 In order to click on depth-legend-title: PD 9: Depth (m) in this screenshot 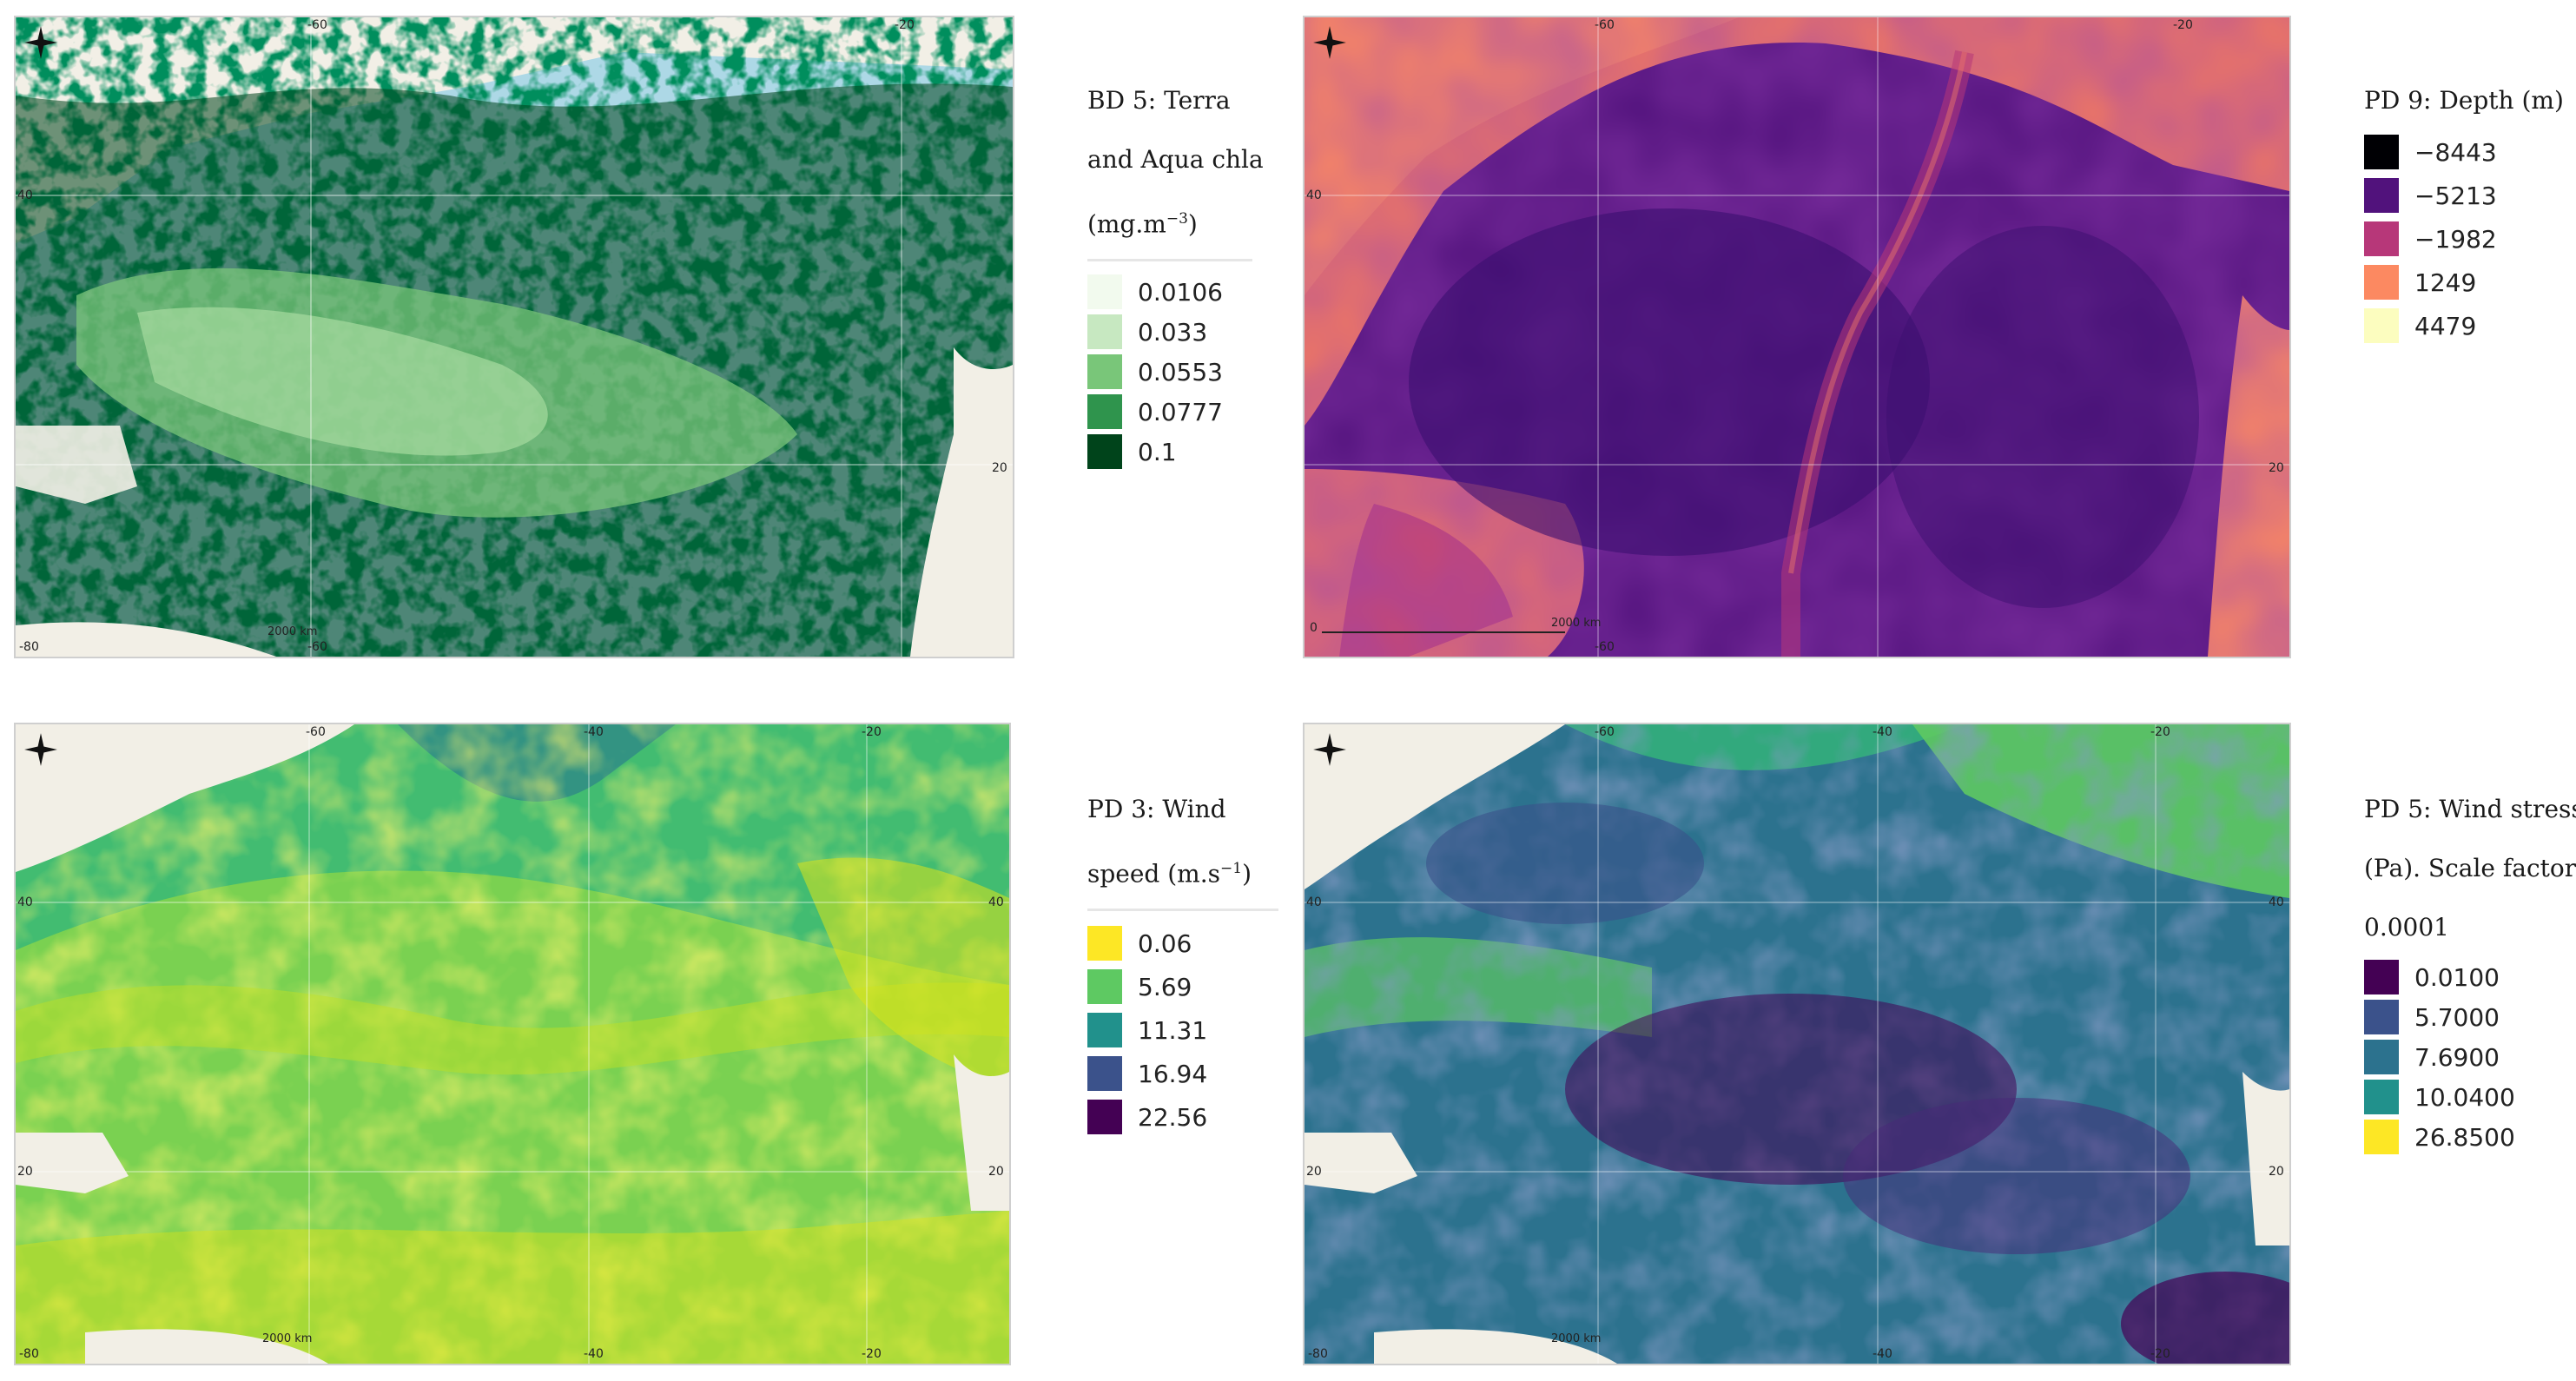, I will do `click(2469, 100)`.